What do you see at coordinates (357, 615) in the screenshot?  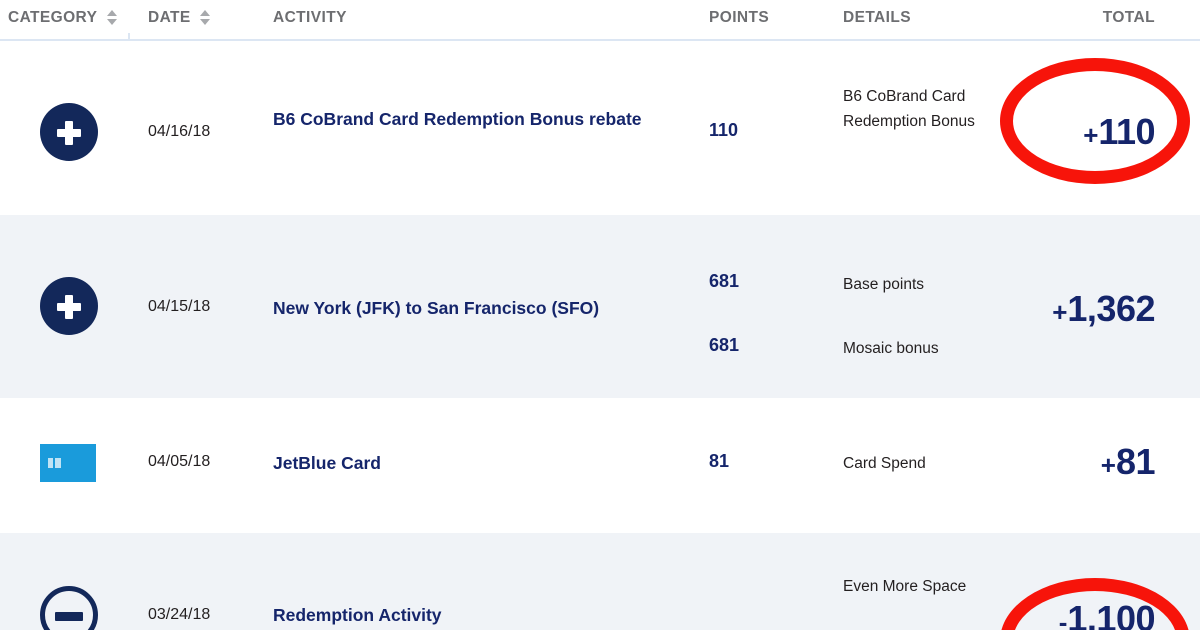 I see `cell-activity: Redemption Activity` at bounding box center [357, 615].